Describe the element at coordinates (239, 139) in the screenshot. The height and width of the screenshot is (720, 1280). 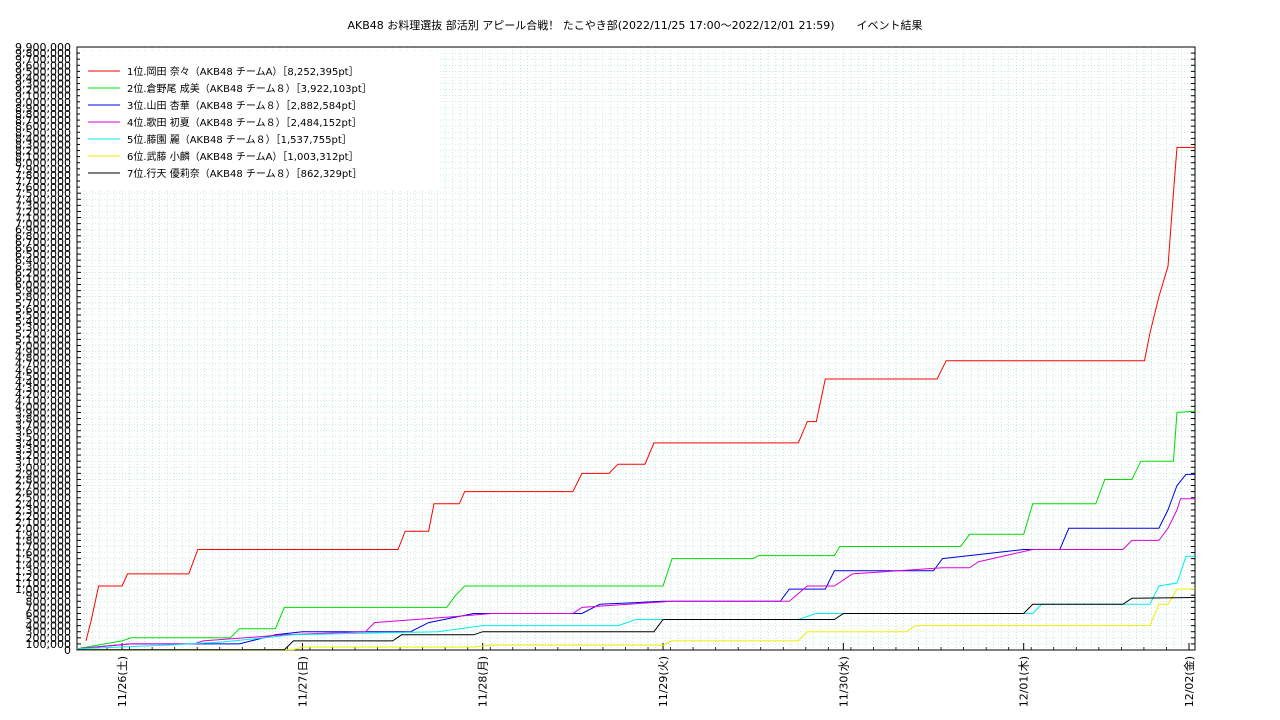
I see `legend-entry: 5位.藤園 麗（AKB48 チーム８）［1,537,755pt］` at that location.